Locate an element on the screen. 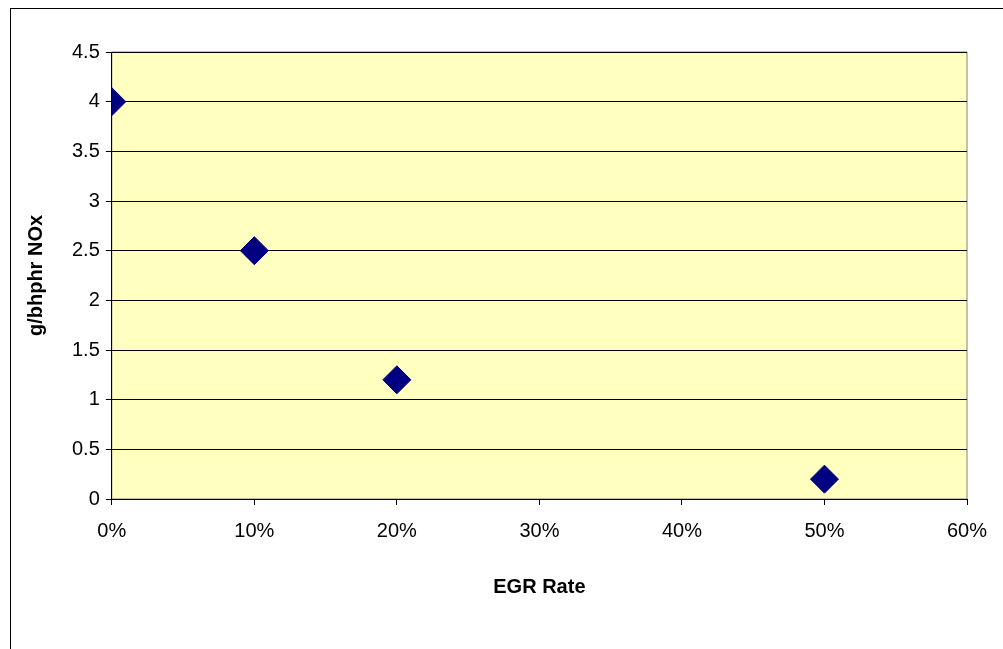 Image resolution: width=1003 pixels, height=649 pixels. y-tick-label: 3.5 is located at coordinates (85, 149).